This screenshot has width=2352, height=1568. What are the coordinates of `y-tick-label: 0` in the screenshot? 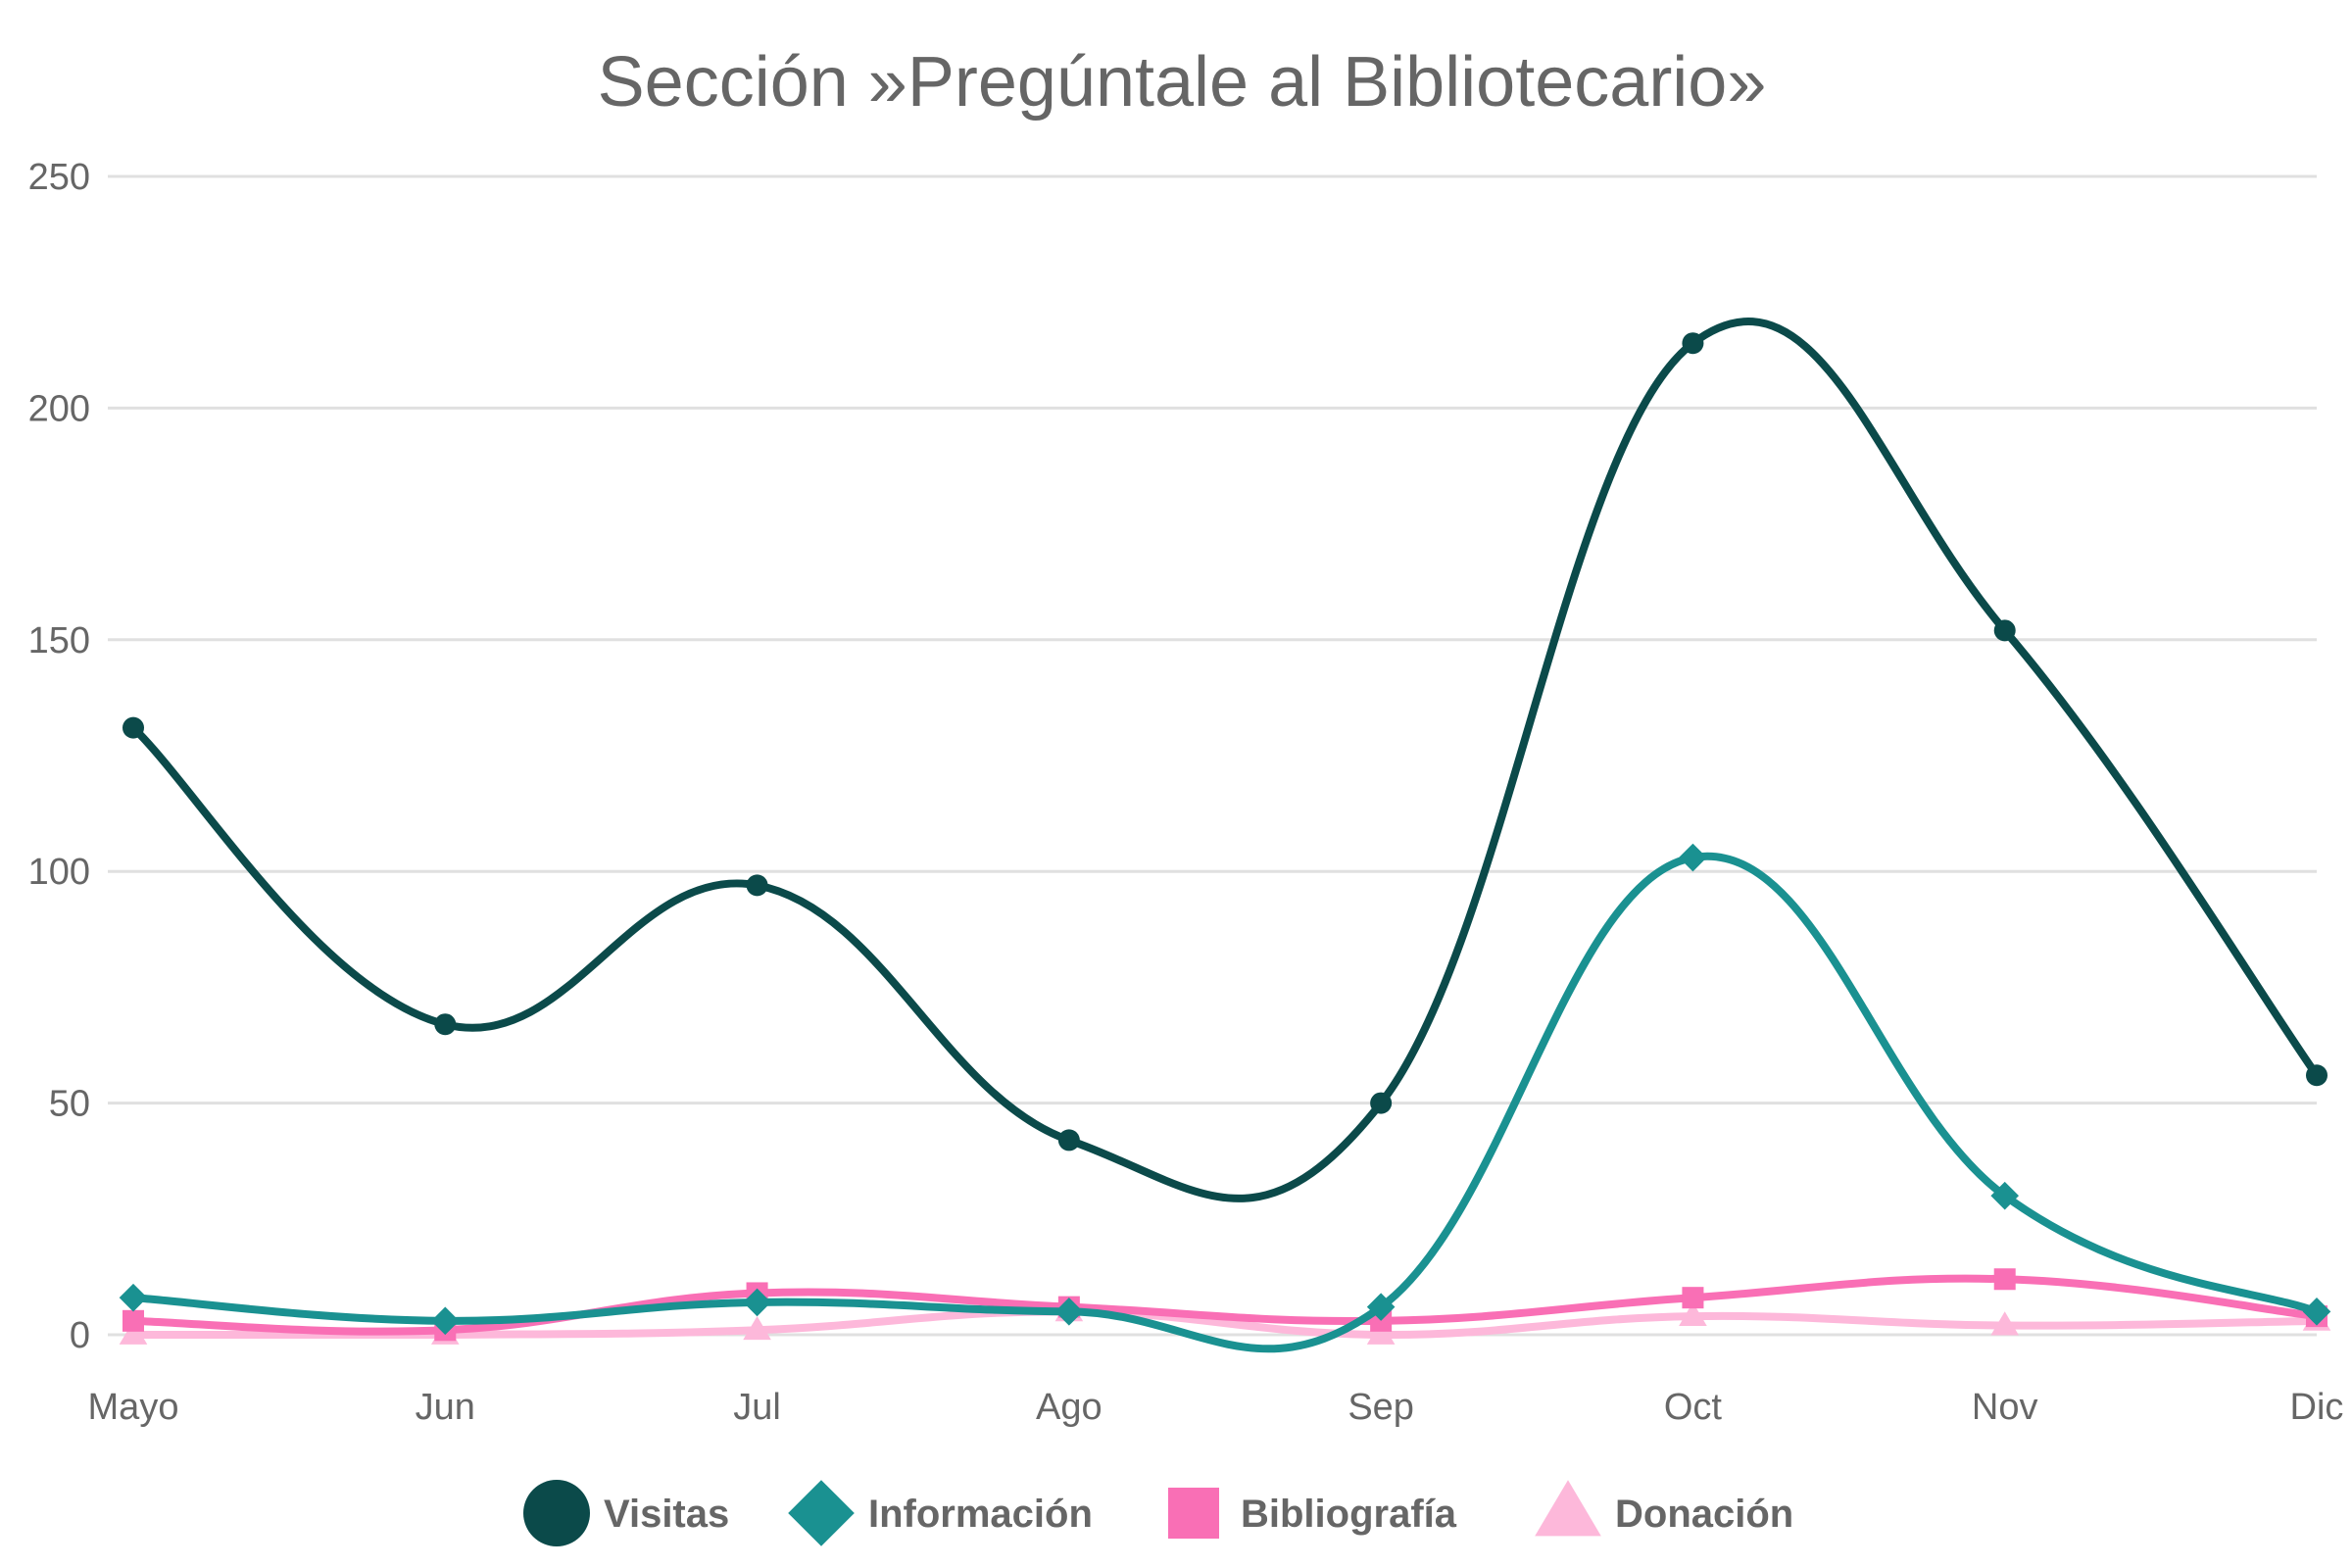 It's located at (80, 1335).